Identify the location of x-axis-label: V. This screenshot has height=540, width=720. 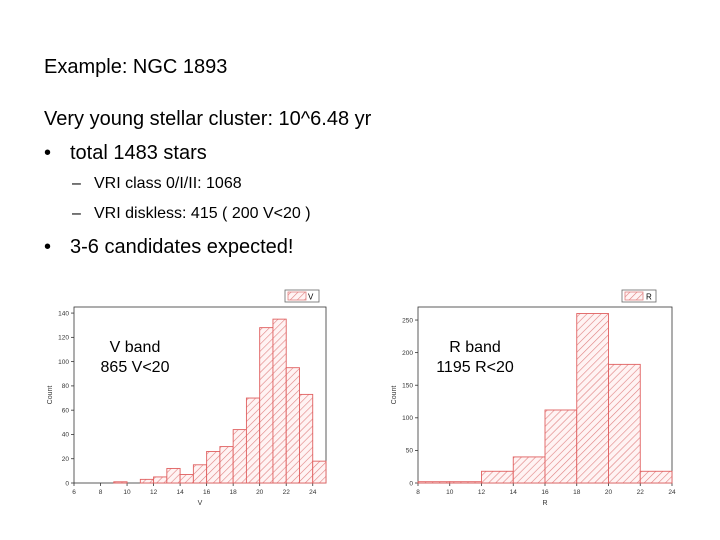
(200, 503).